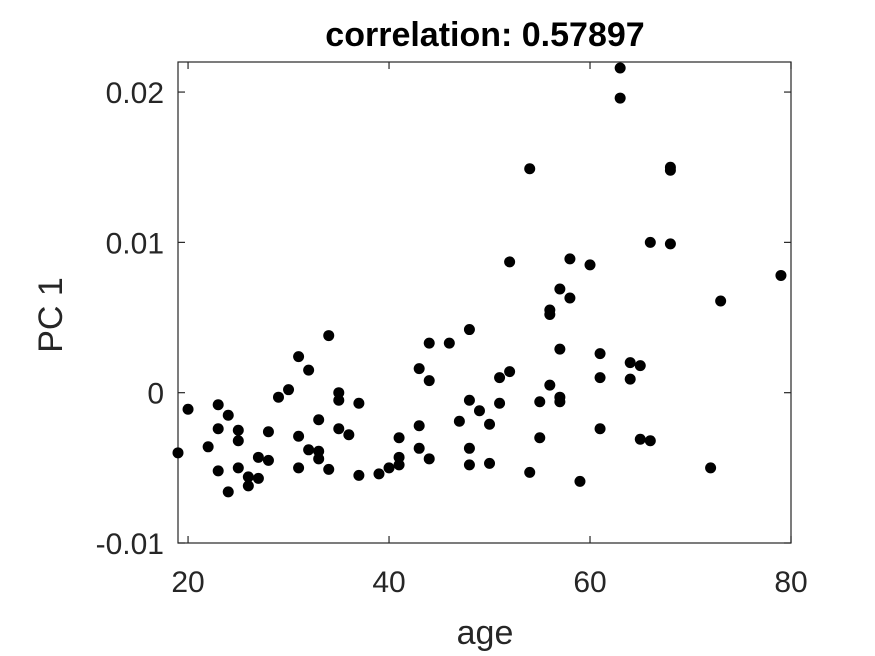  Describe the element at coordinates (135, 243) in the screenshot. I see `y-tick-label: 0.01` at that location.